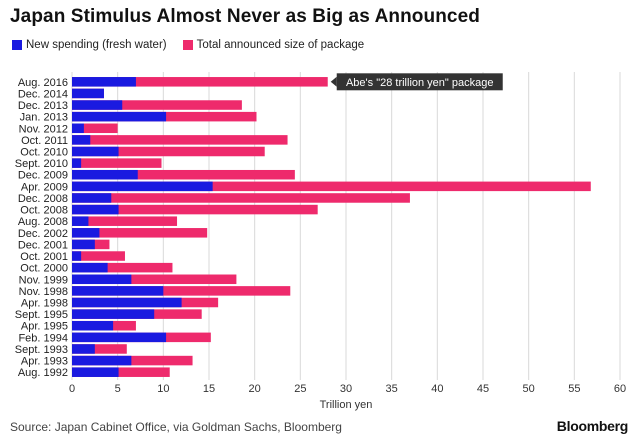 This screenshot has width=640, height=444. I want to click on legend-item-total: Total announced size of package, so click(273, 45).